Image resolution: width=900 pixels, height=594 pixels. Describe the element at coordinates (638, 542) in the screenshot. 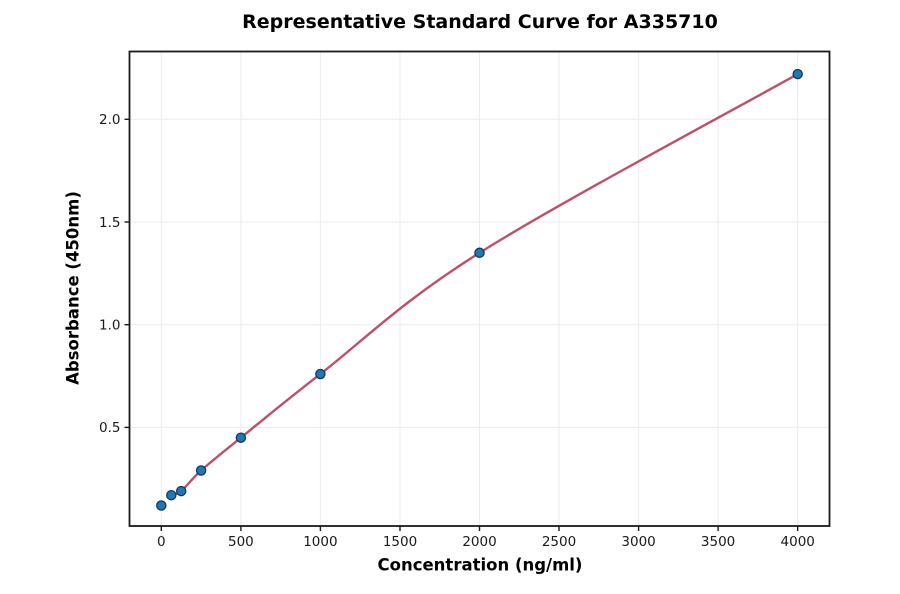

I see `x-tick-label: 3000` at that location.